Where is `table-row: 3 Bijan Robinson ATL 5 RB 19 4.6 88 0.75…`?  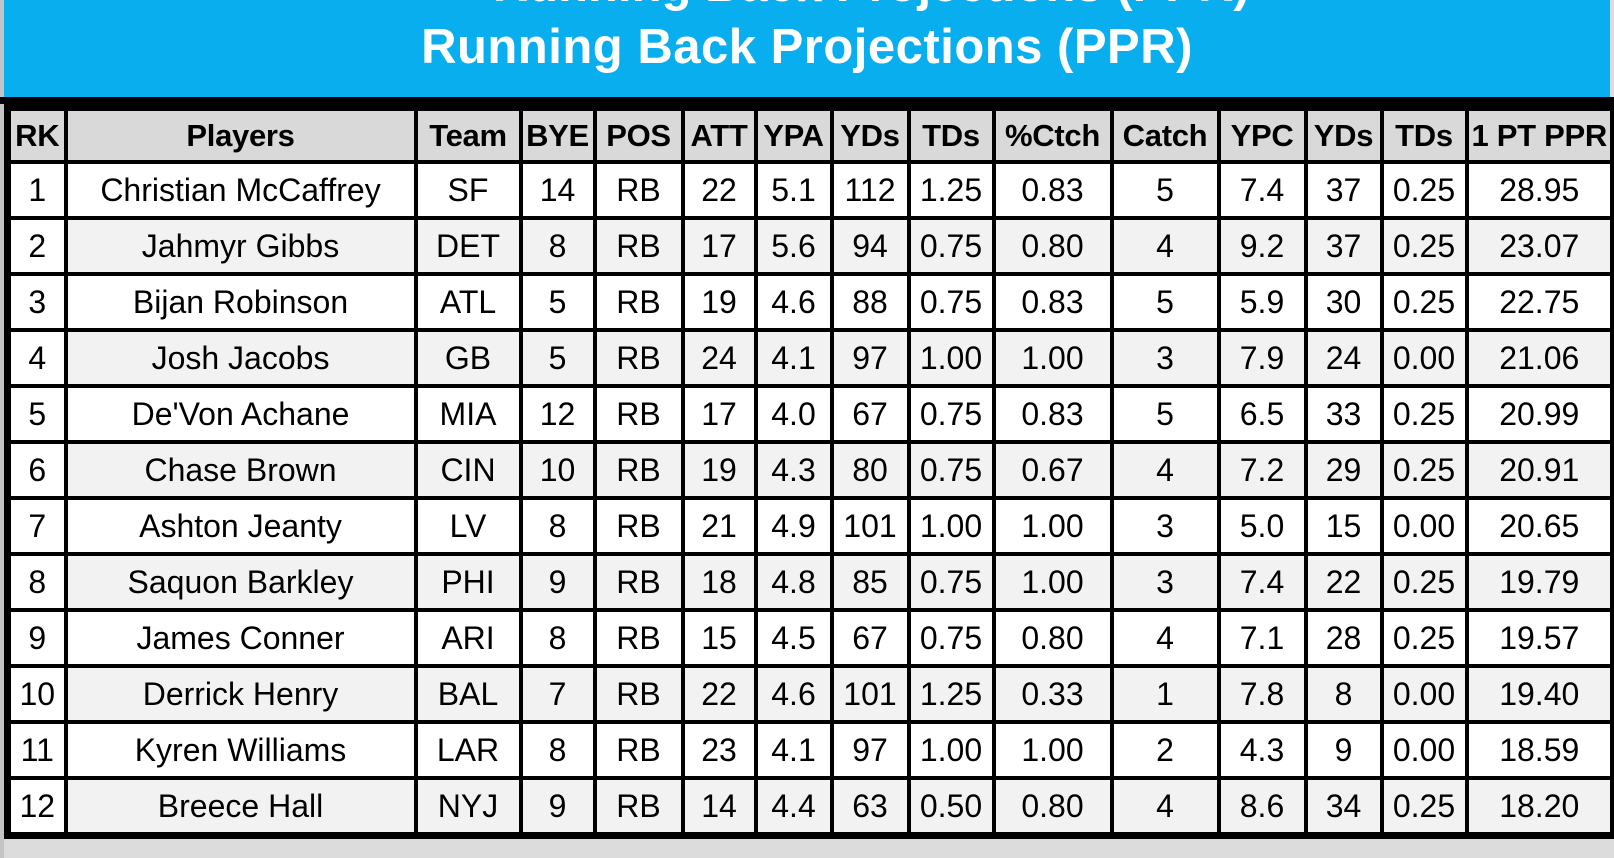 table-row: 3 Bijan Robinson ATL 5 RB 19 4.6 88 0.75… is located at coordinates (809, 302).